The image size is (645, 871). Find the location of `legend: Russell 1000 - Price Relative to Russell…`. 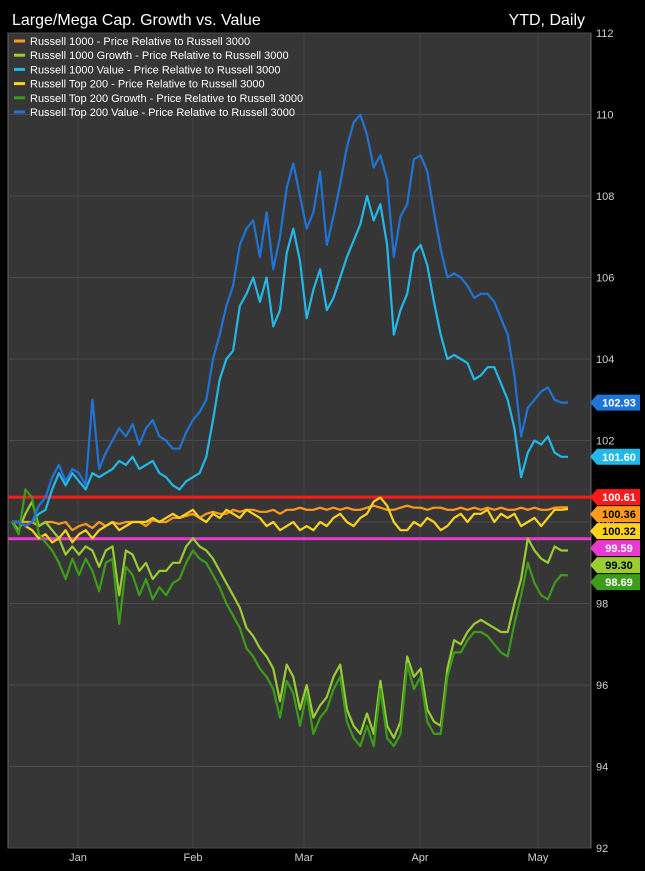

legend: Russell 1000 - Price Relative to Russell… is located at coordinates (158, 77).